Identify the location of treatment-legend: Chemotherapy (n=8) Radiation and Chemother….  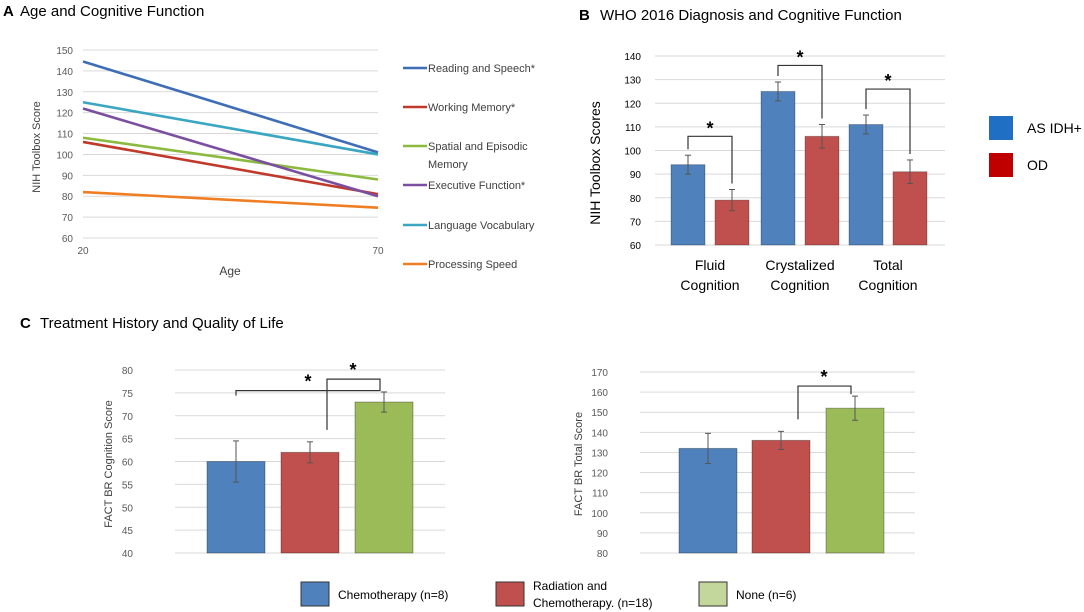
(548, 594).